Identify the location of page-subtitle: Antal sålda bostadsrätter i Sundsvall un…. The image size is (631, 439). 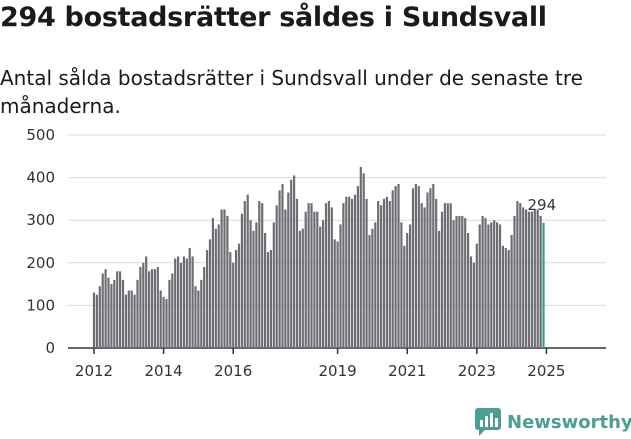
(291, 92).